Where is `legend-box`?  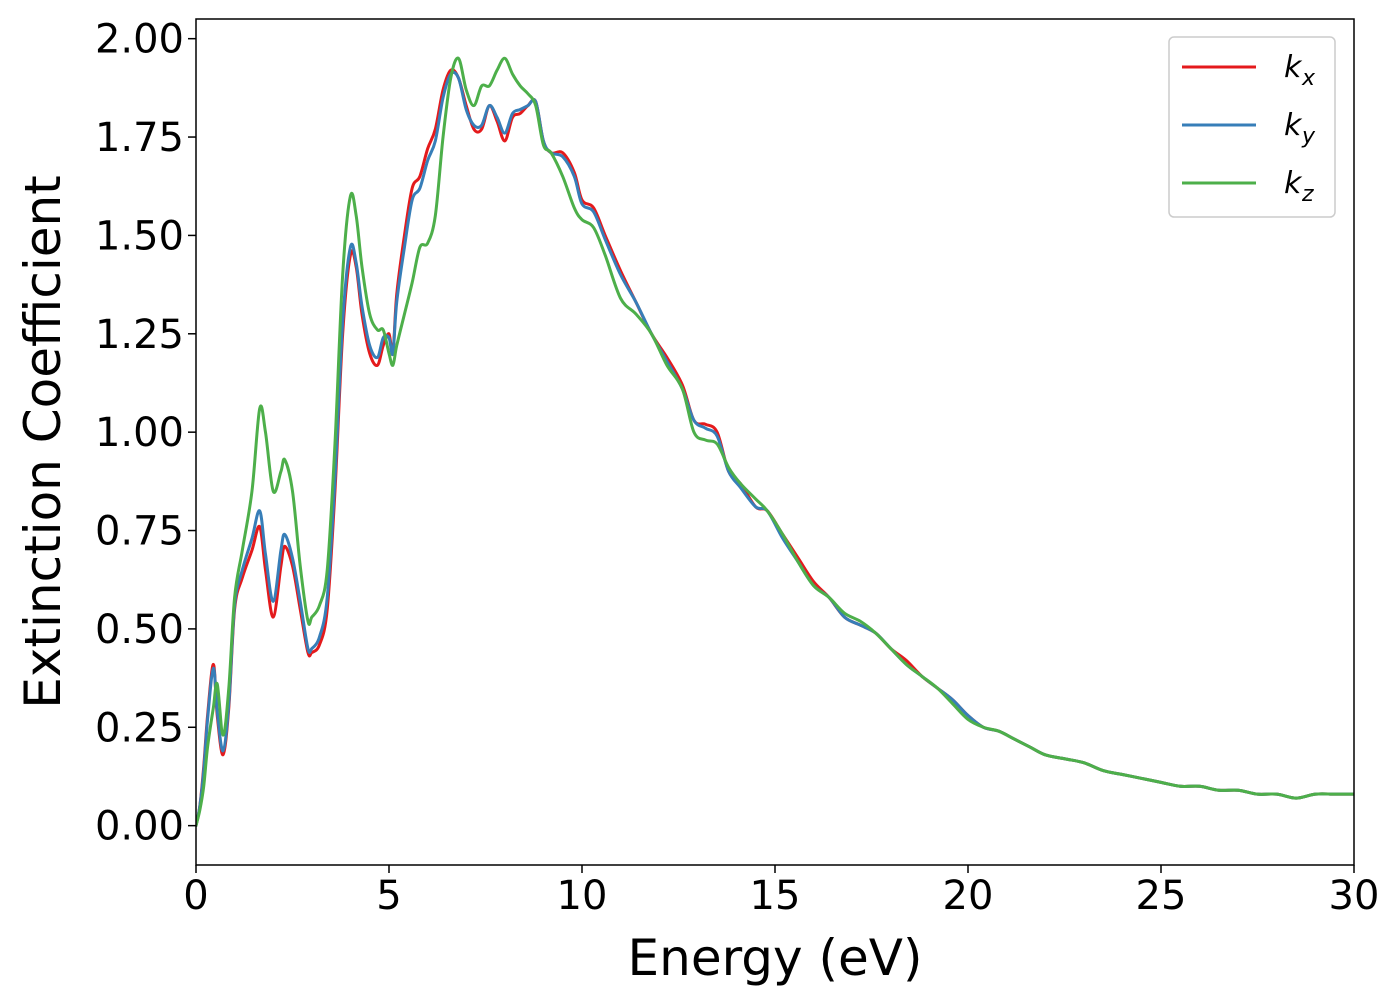
legend-box is located at coordinates (1252, 127).